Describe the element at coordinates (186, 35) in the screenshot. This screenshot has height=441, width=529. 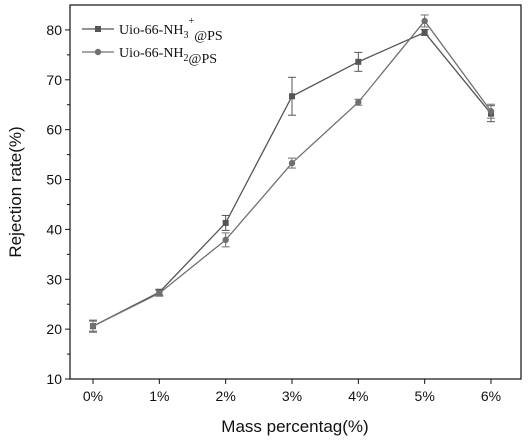
I see `legend-label-part: 3` at that location.